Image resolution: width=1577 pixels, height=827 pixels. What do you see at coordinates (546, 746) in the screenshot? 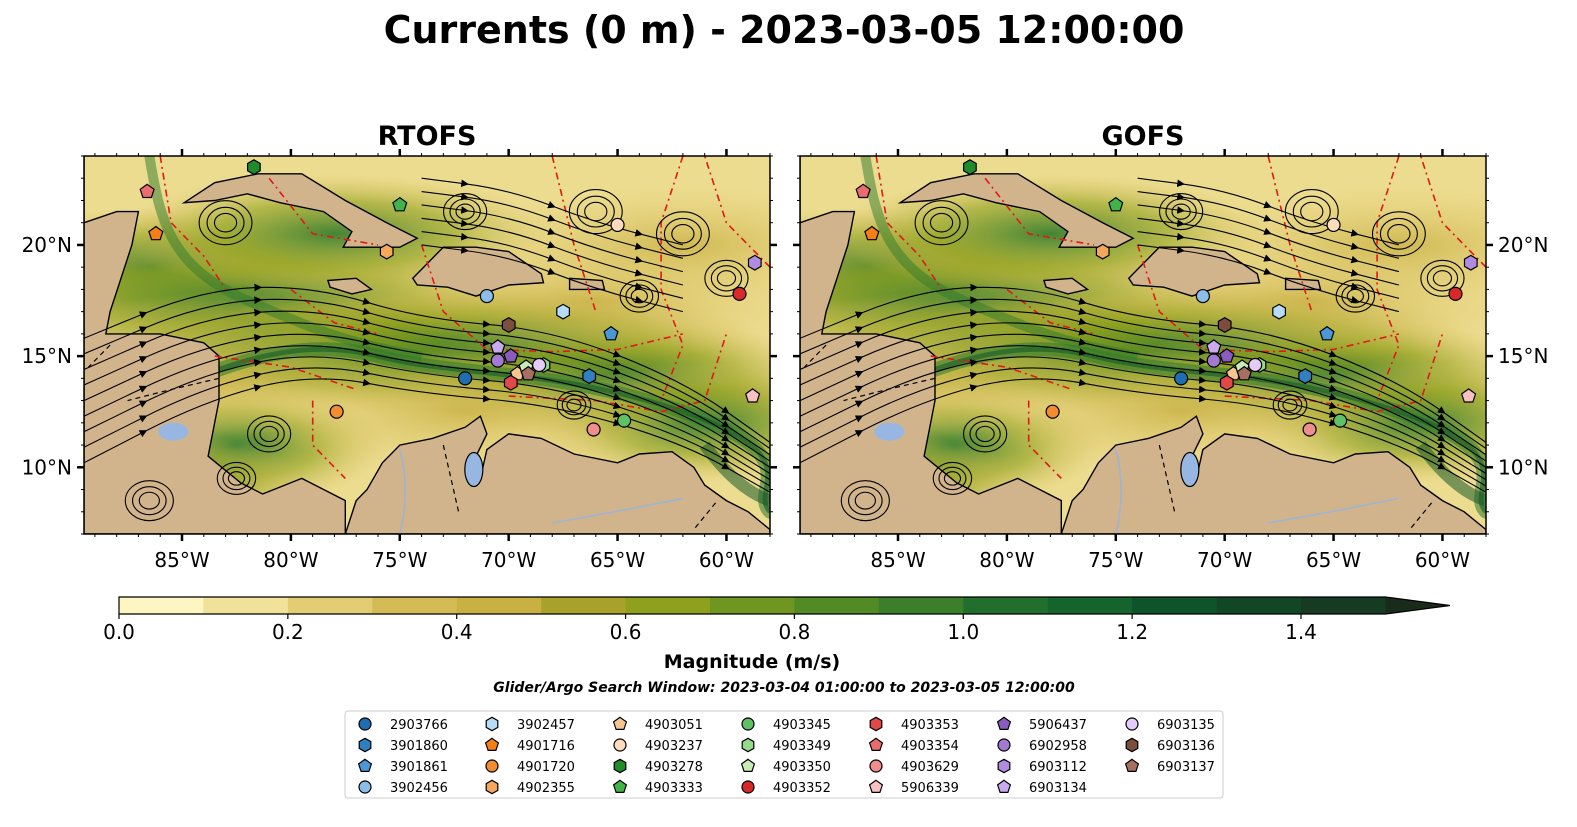
I see `legend-label: 4901716` at bounding box center [546, 746].